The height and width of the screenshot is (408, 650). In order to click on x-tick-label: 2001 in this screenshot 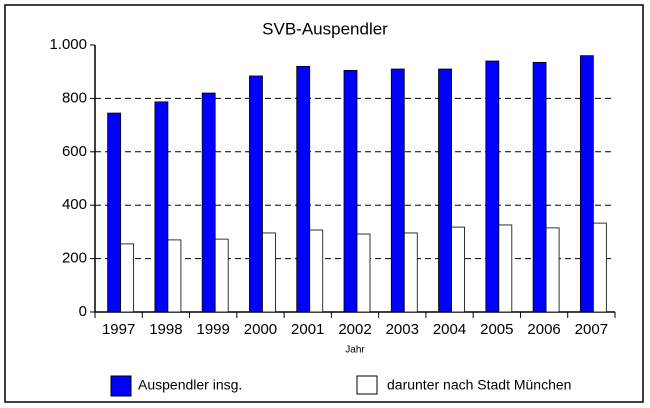, I will do `click(307, 329)`.